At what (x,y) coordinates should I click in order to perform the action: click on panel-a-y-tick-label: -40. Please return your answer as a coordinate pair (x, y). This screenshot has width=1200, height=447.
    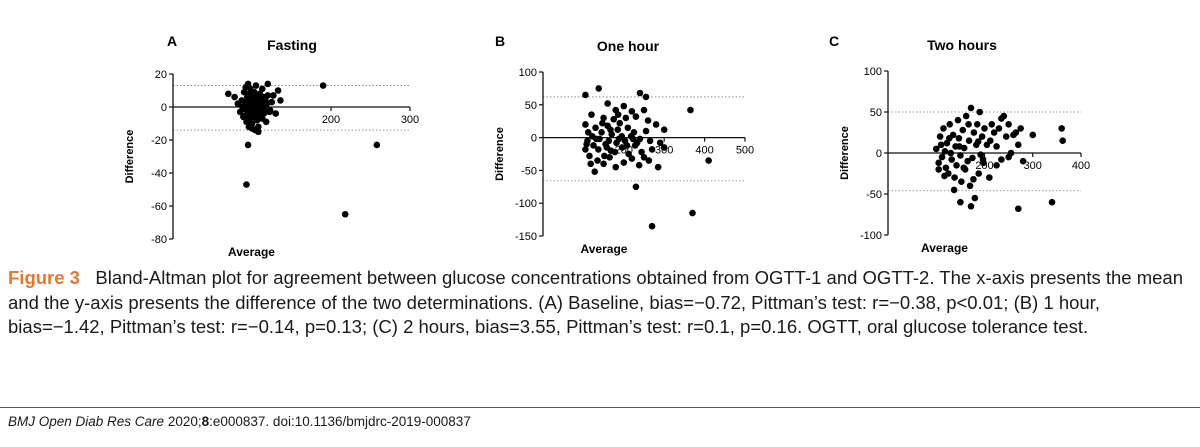
    Looking at the image, I should click on (159, 174).